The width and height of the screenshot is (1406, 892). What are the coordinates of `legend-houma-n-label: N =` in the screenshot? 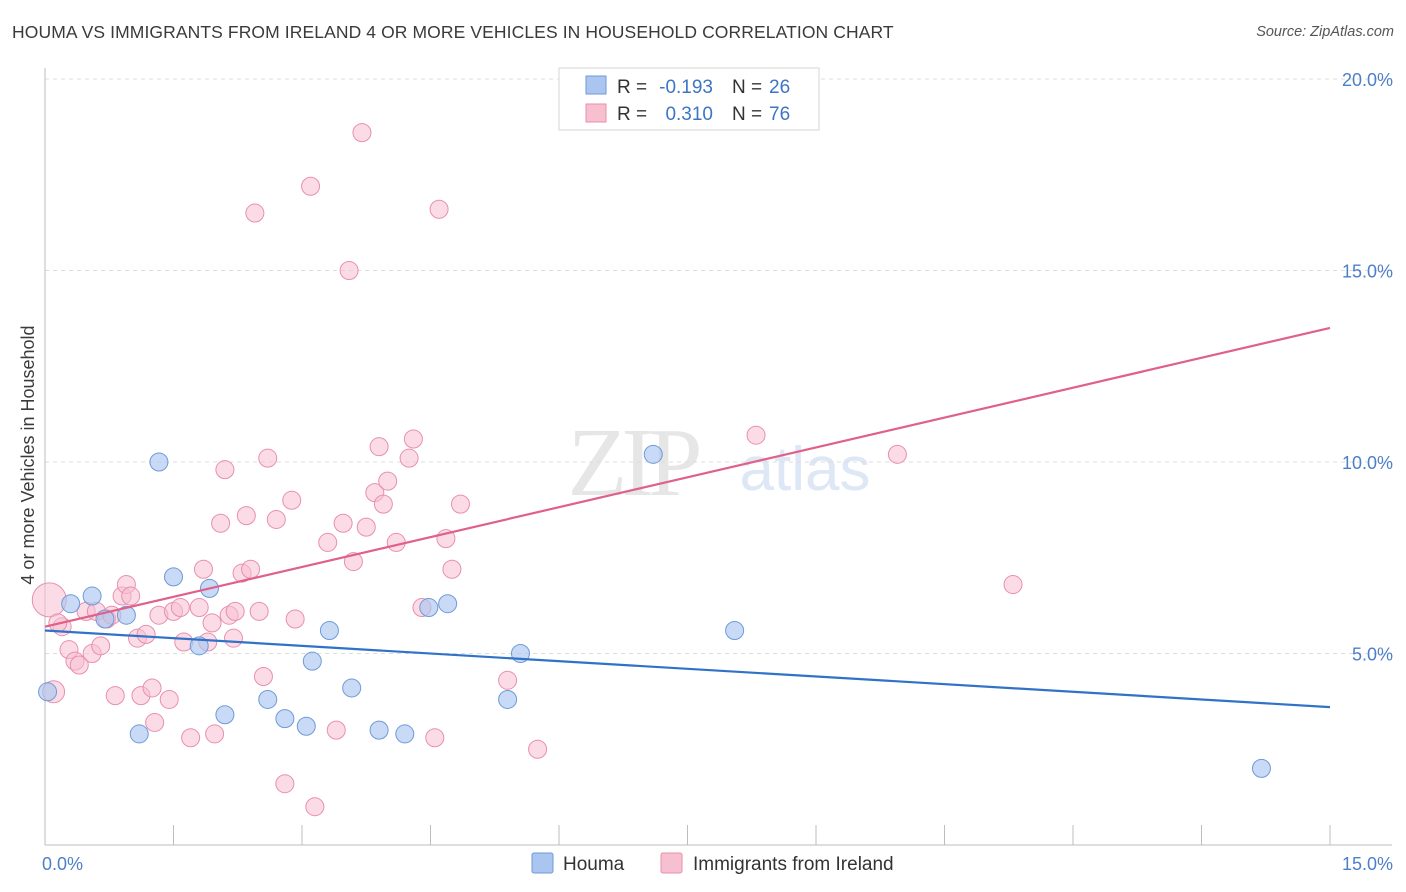 It's located at (747, 87).